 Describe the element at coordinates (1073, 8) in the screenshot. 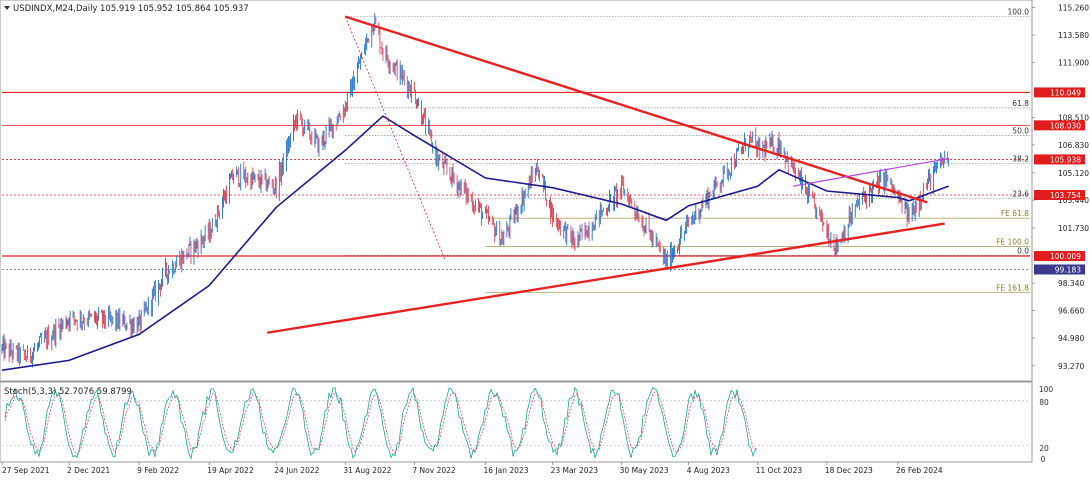

I see `y-tick-label: 115.260` at that location.